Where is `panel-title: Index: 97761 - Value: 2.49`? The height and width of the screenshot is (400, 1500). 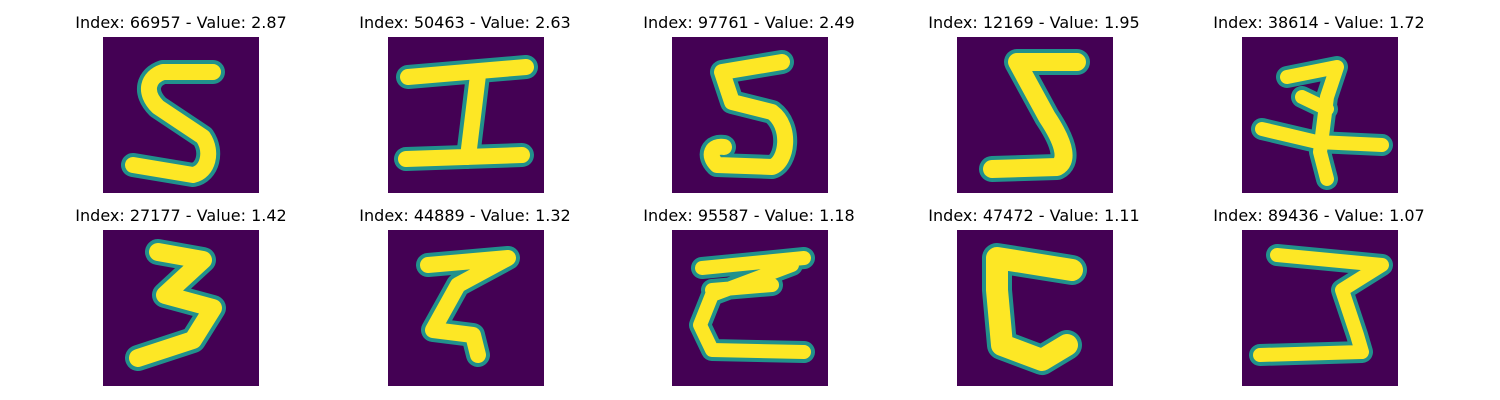
panel-title: Index: 97761 - Value: 2.49 is located at coordinates (749, 22).